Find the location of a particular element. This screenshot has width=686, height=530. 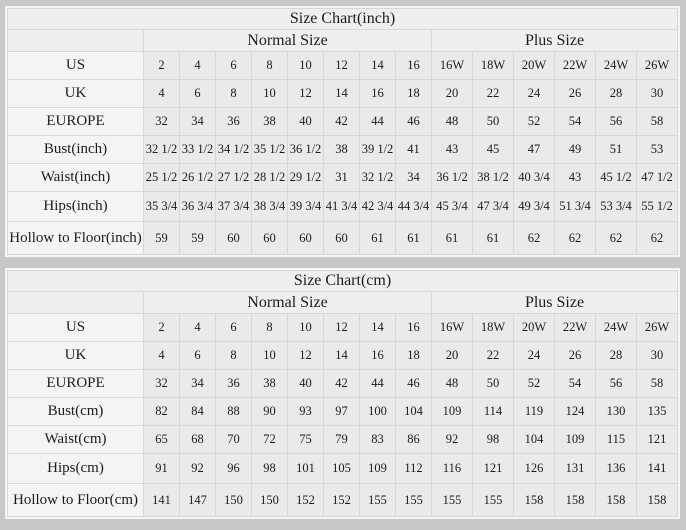

size-value-cell: 25 1/2 is located at coordinates (161, 177).